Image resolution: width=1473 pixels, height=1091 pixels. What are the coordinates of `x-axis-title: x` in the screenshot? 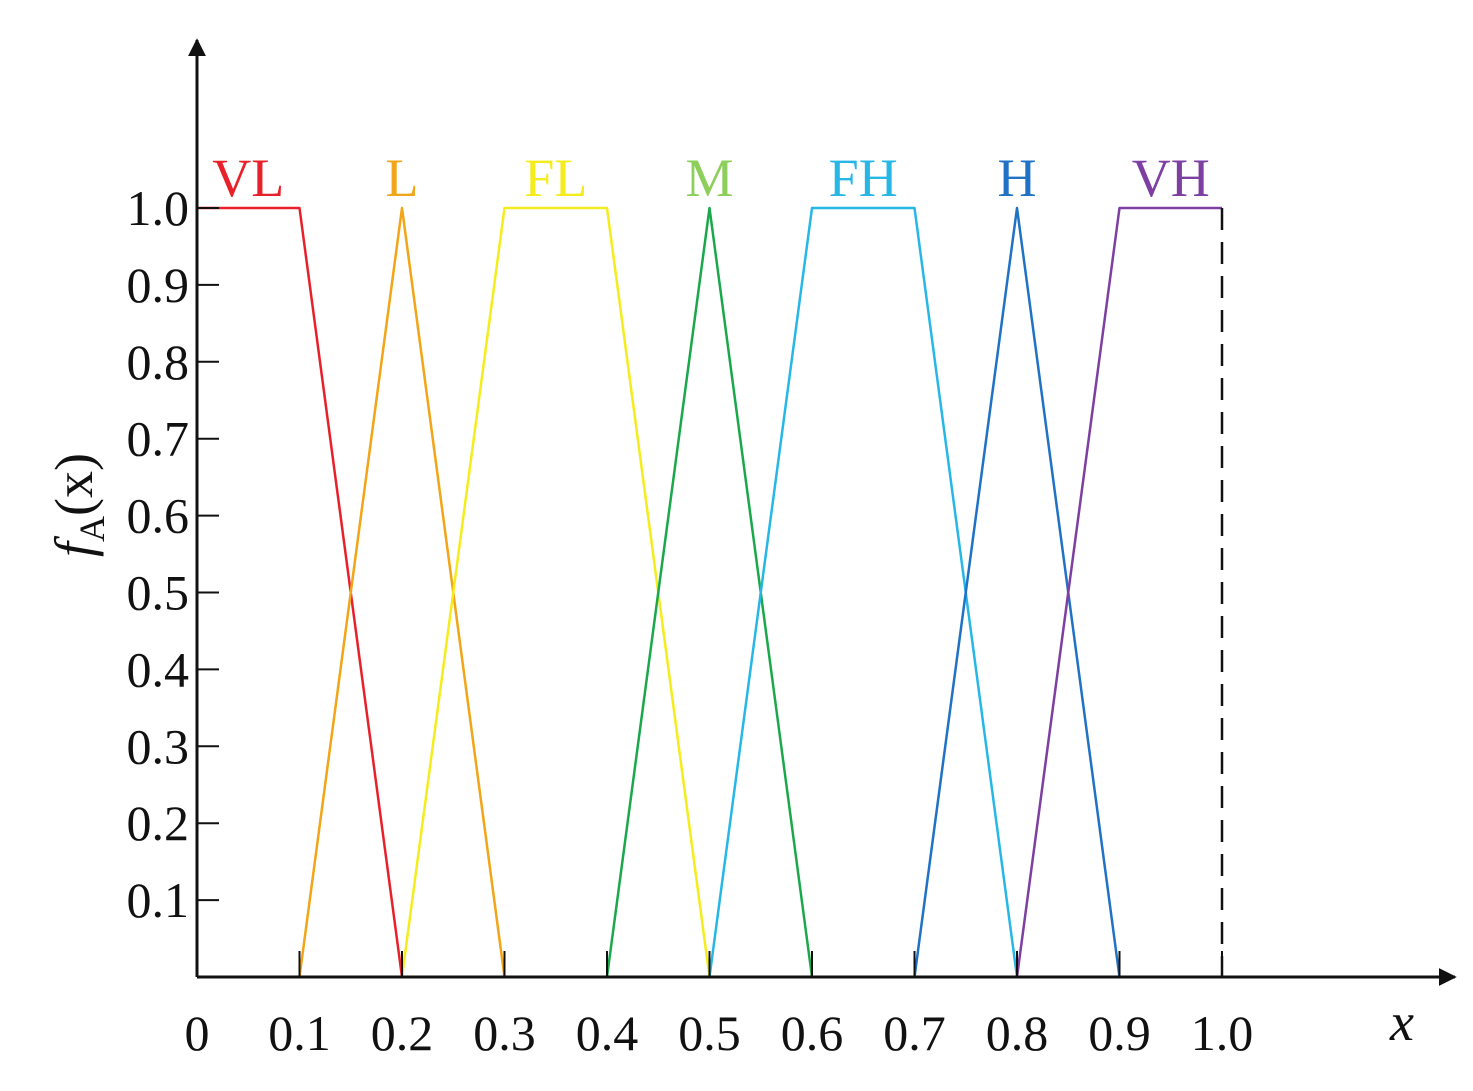 It's located at (1401, 1022).